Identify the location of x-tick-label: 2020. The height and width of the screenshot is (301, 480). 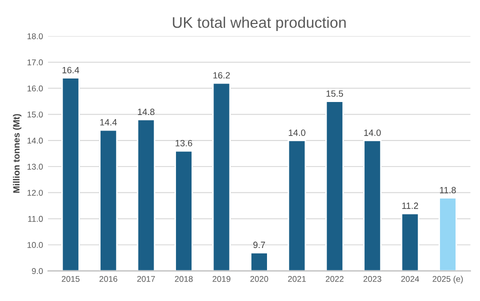
(259, 279).